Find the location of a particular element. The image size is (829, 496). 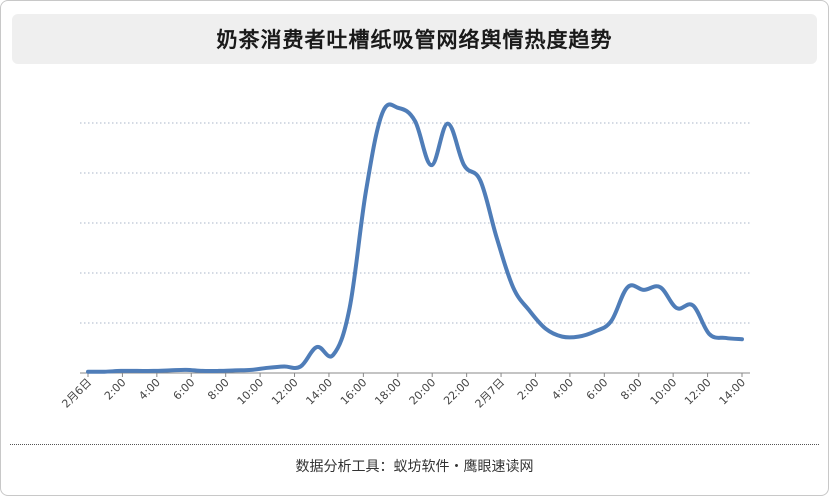

x-tick-label: 16:00 is located at coordinates (354, 392).